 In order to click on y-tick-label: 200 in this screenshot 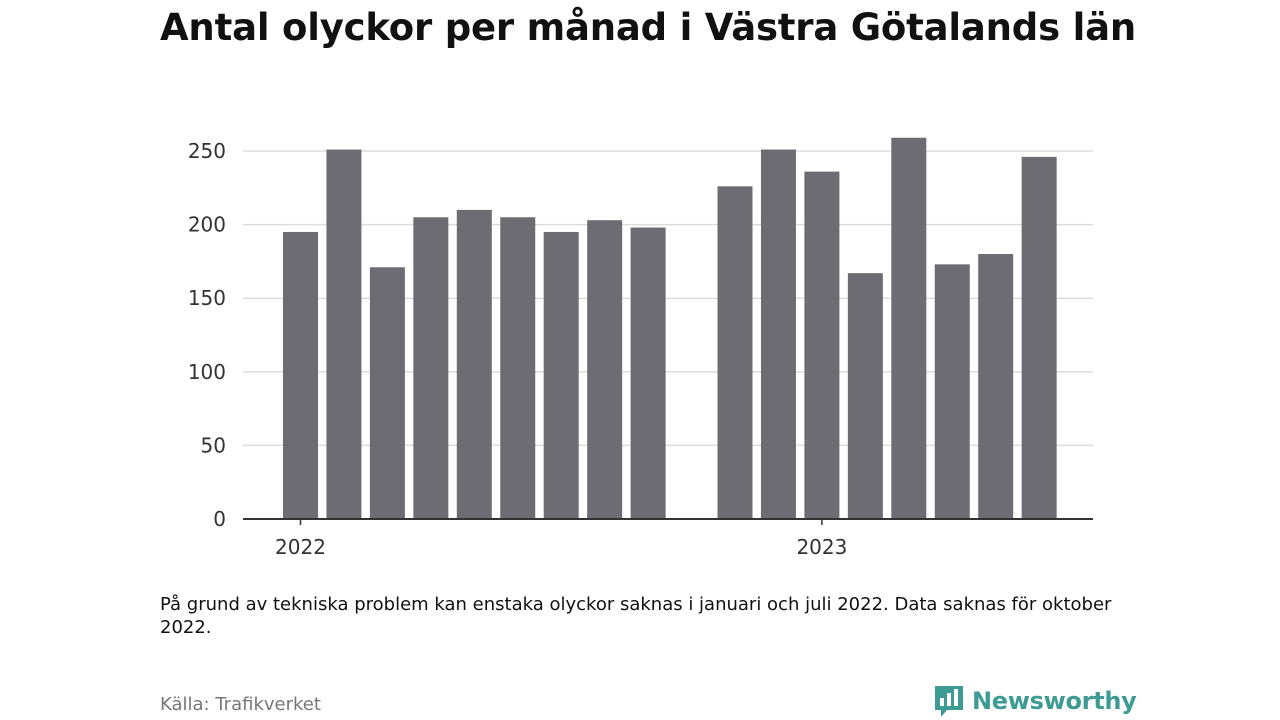, I will do `click(207, 225)`.